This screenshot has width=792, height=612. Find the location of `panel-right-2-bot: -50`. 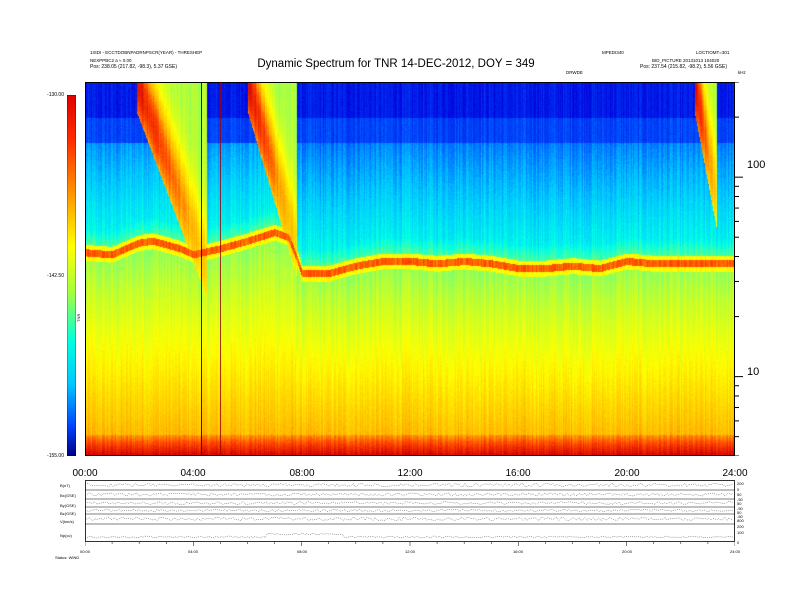

panel-right-2-bot: -50 is located at coordinates (740, 508).